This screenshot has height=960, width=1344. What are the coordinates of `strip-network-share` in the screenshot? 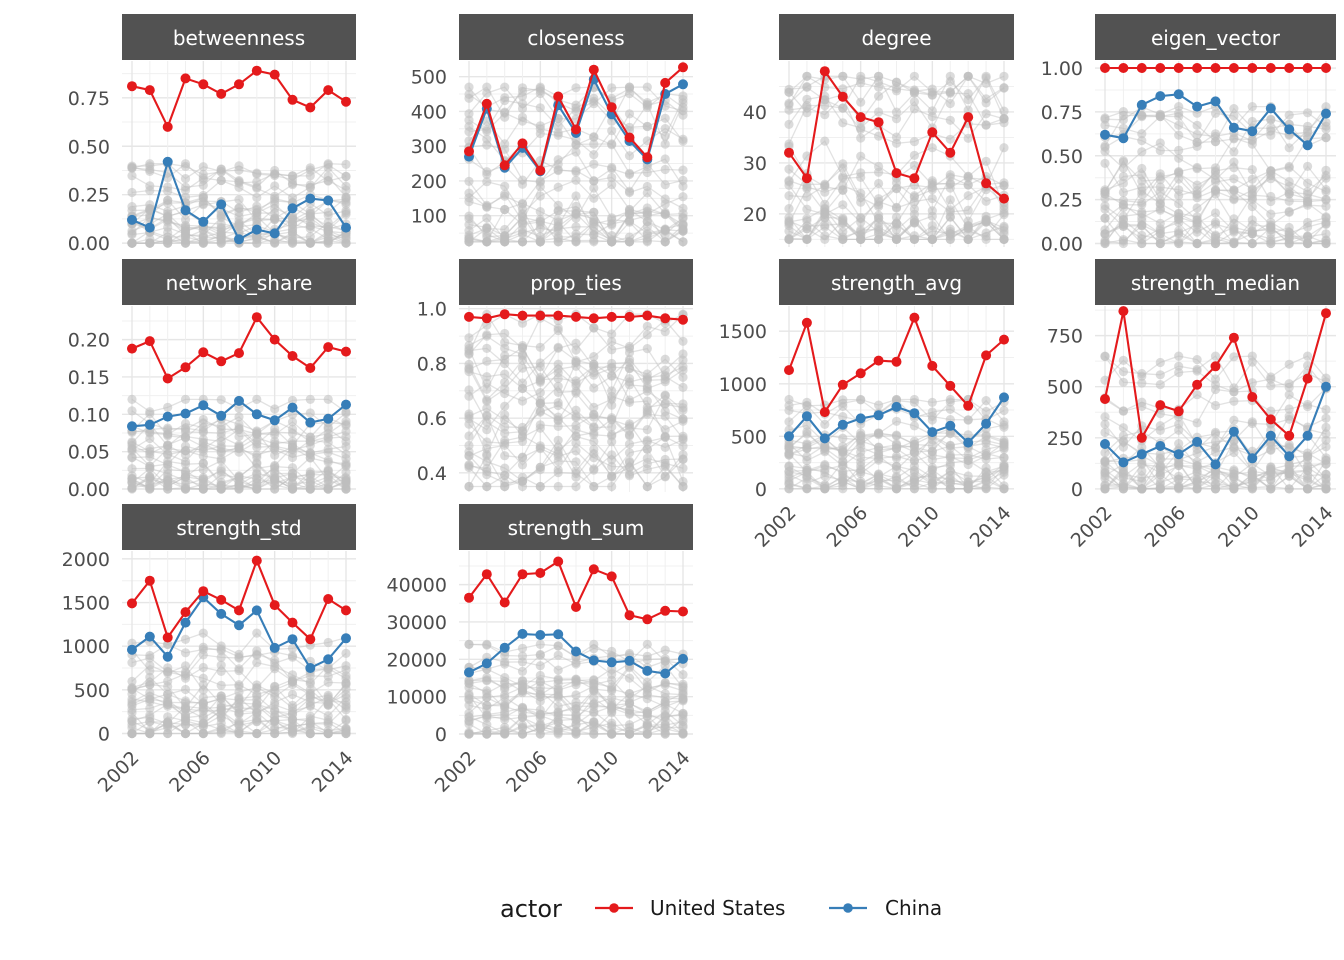 It's located at (239, 282).